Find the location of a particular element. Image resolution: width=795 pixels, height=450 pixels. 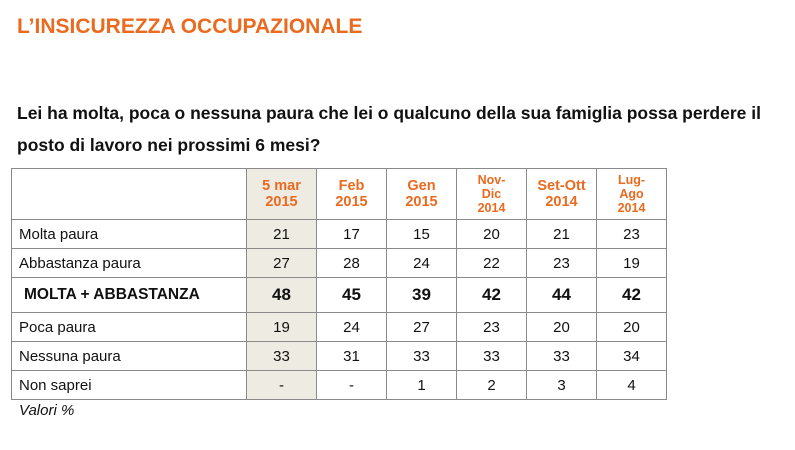

table-cell: 3 is located at coordinates (561, 385).